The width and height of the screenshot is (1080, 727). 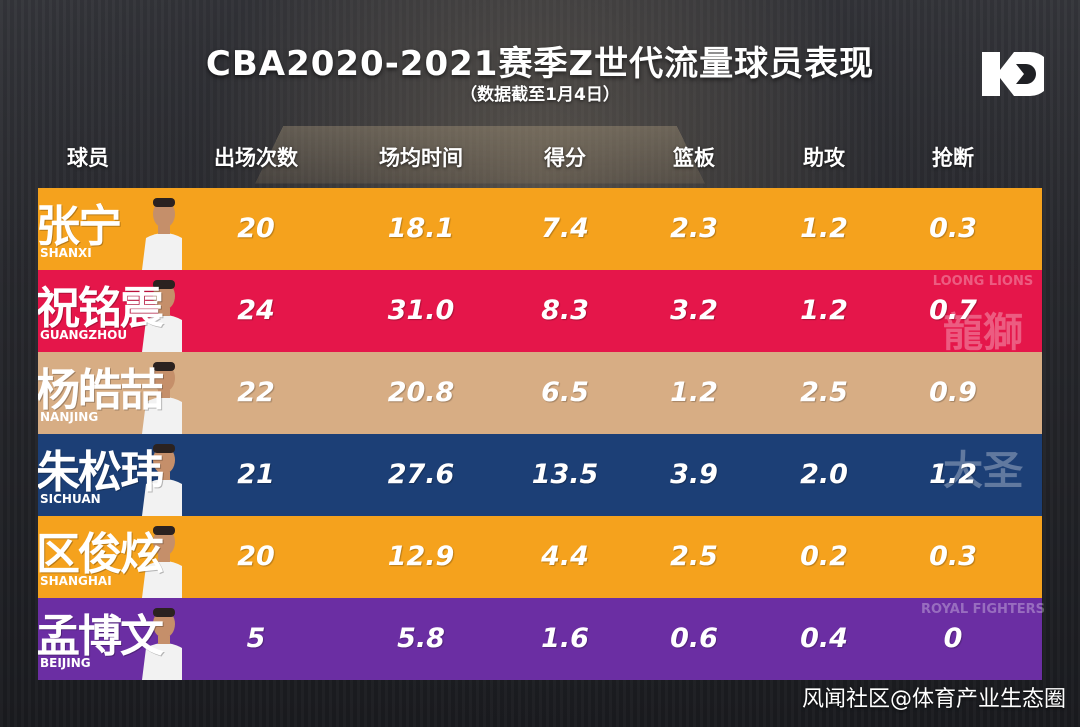 What do you see at coordinates (824, 474) in the screenshot?
I see `stat-value: 2.0` at bounding box center [824, 474].